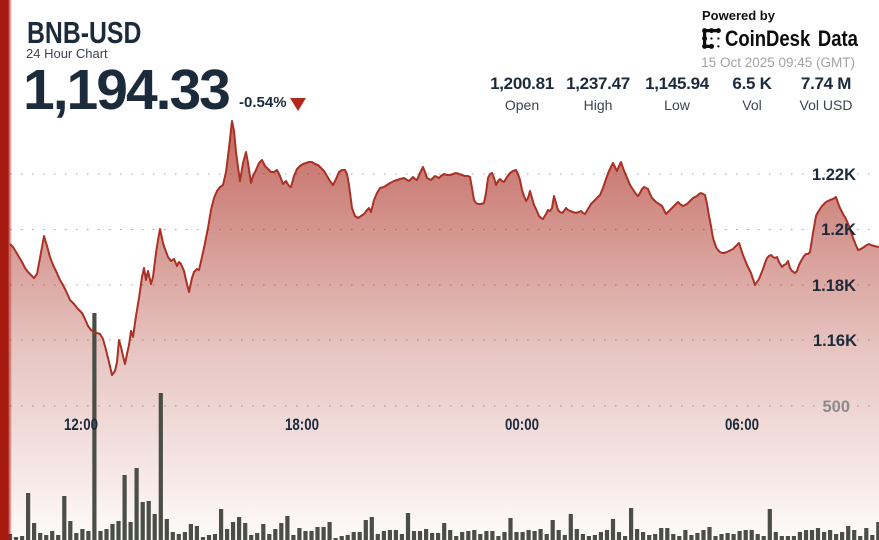 The width and height of the screenshot is (879, 540). Describe the element at coordinates (834, 286) in the screenshot. I see `svg-text: 1.18K` at that location.